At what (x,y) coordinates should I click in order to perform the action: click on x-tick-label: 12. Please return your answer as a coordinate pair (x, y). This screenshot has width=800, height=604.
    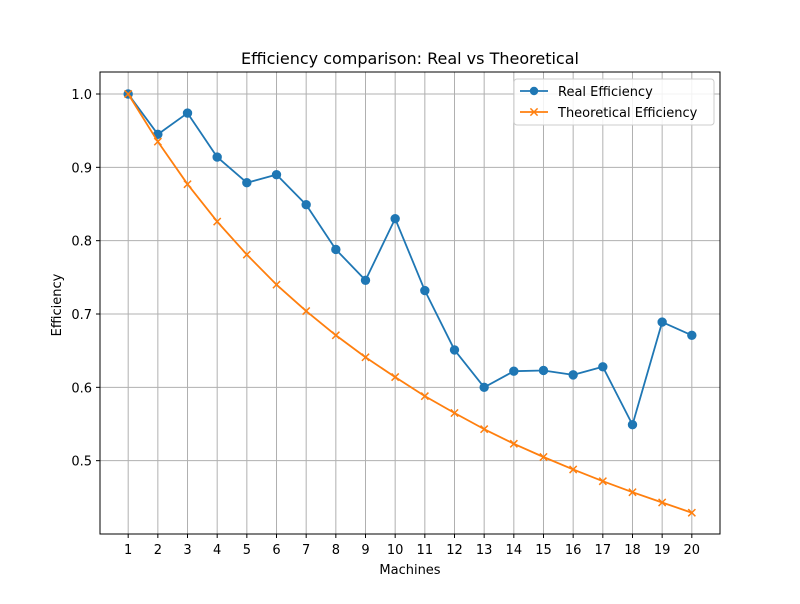
    Looking at the image, I should click on (454, 550).